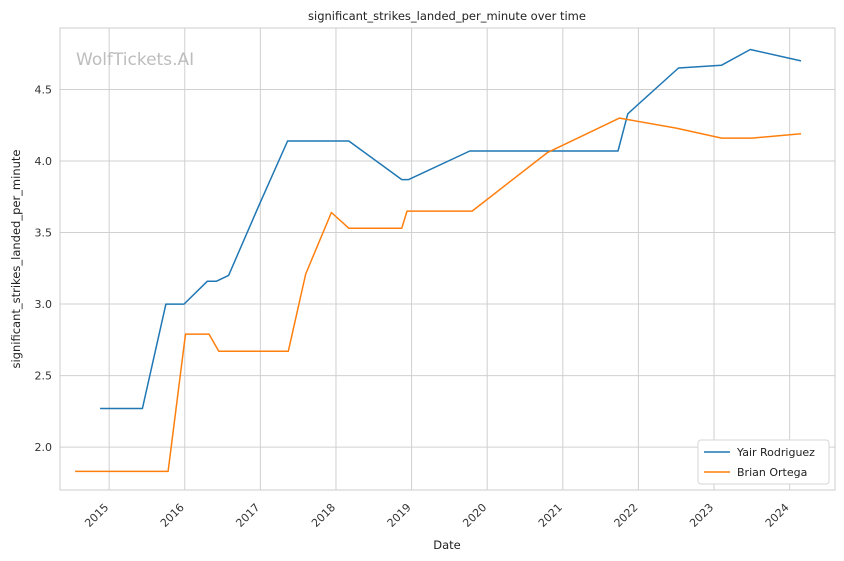  Describe the element at coordinates (323, 515) in the screenshot. I see `x-tick-label: 2018` at that location.